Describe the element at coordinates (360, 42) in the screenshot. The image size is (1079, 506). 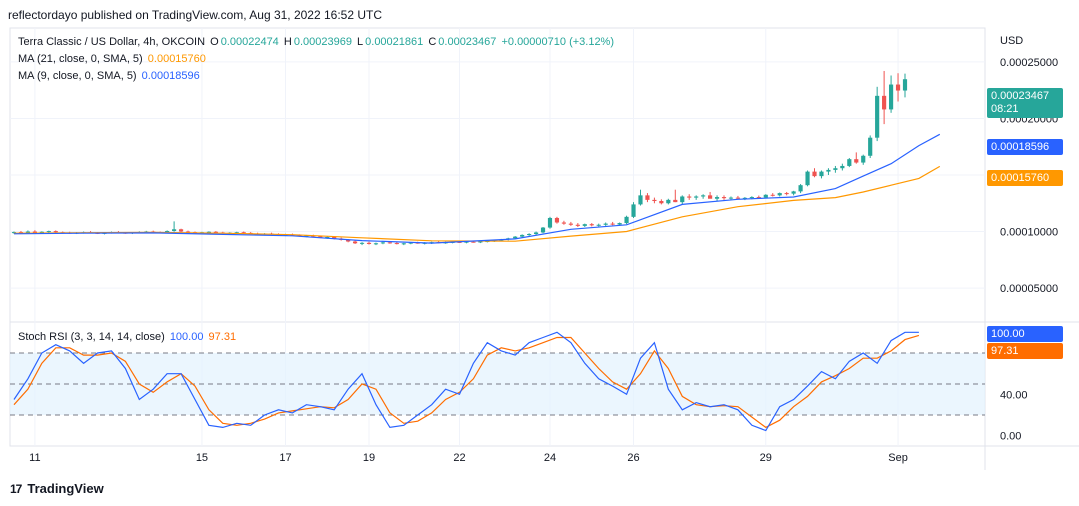
I see `legend-low-label: L` at that location.